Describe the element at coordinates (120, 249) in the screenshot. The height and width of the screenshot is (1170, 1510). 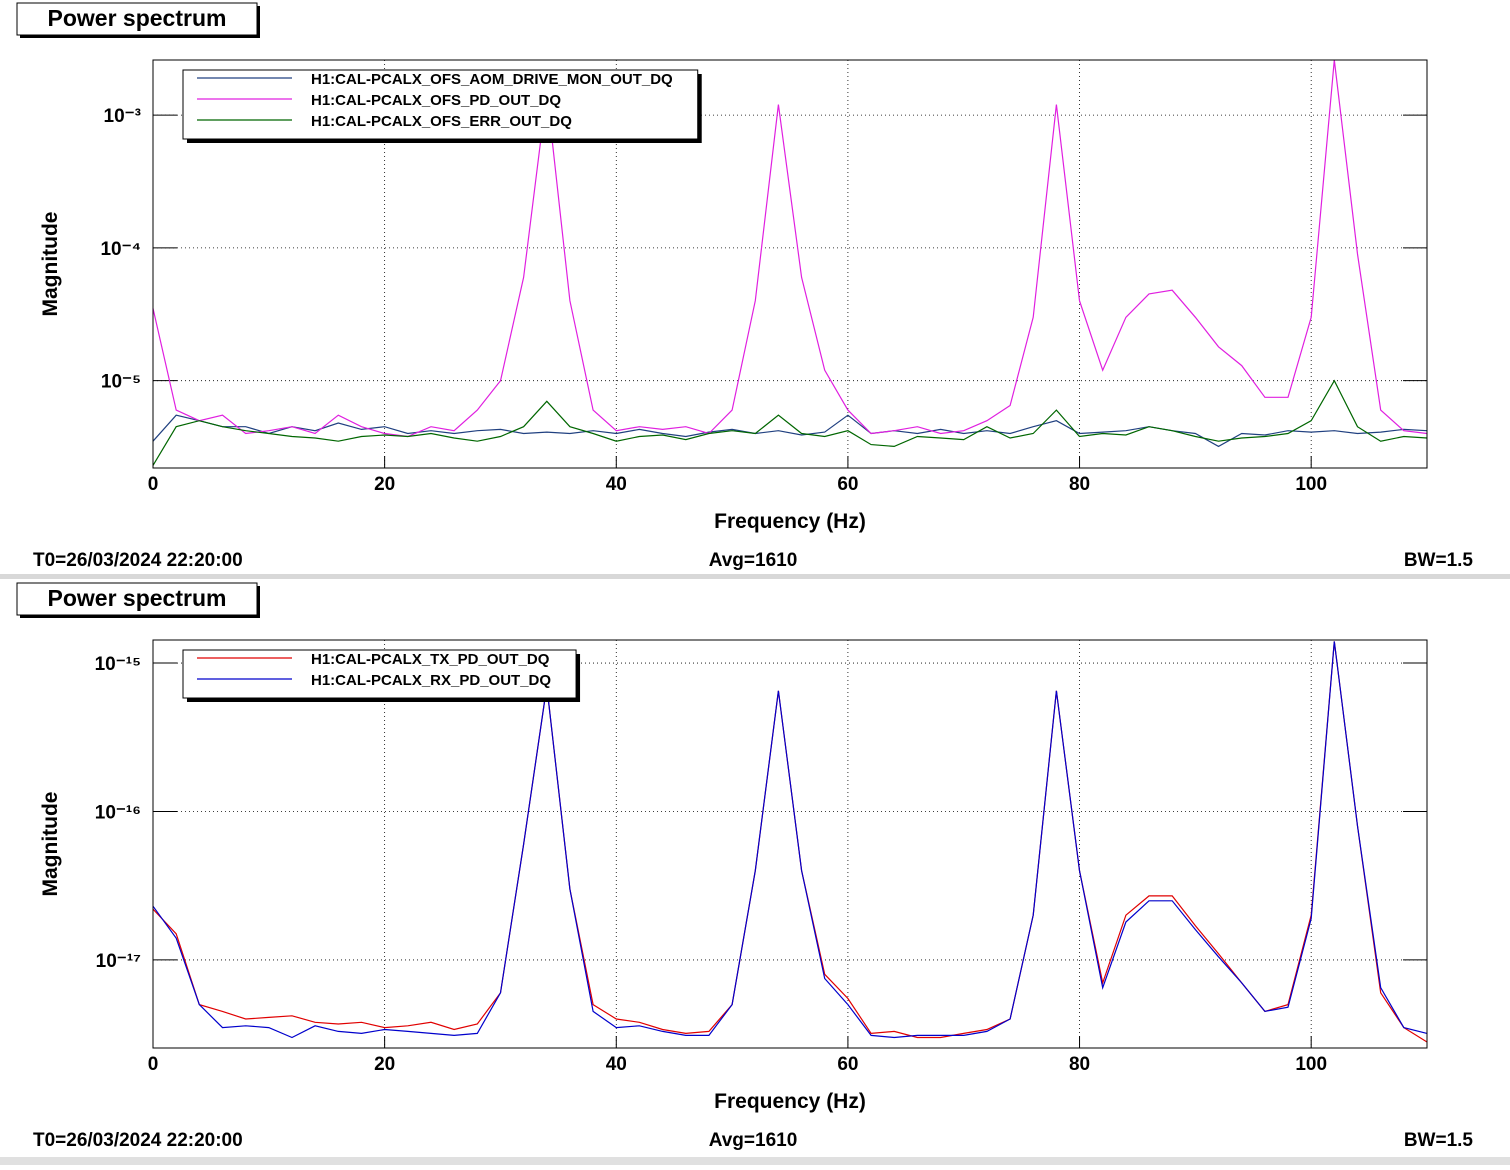
I see `y-tick-label: 10⁻⁴` at that location.